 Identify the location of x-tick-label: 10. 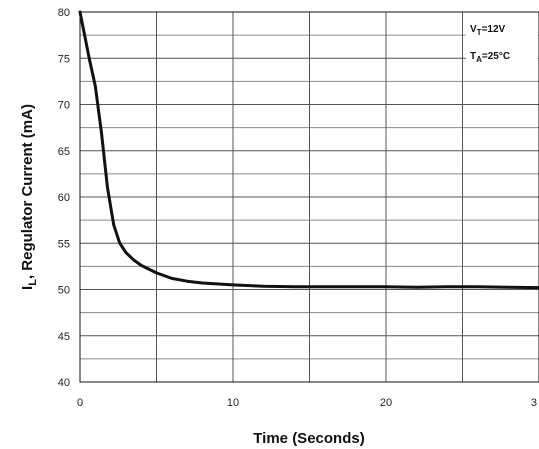
(233, 403).